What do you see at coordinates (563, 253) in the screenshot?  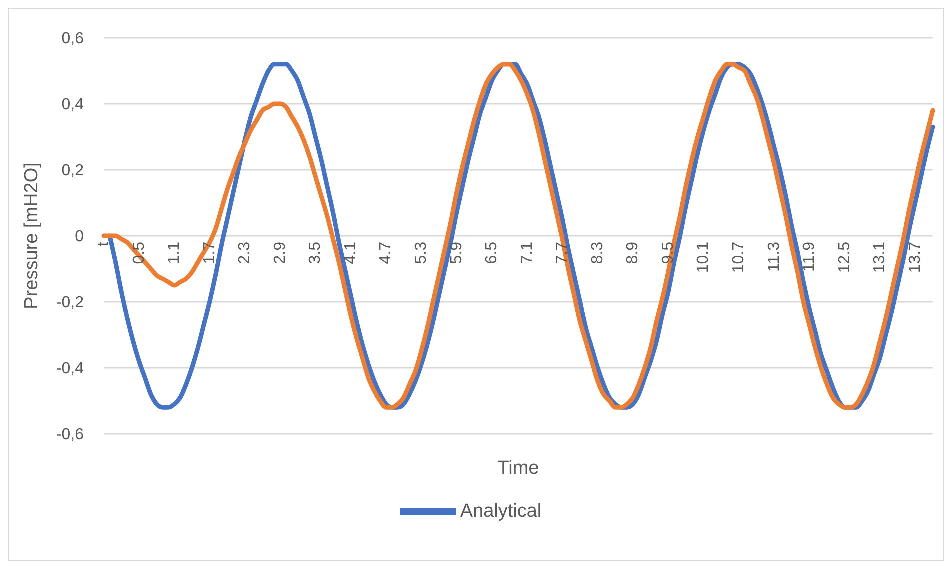 I see `x-tick-label: 7.7` at bounding box center [563, 253].